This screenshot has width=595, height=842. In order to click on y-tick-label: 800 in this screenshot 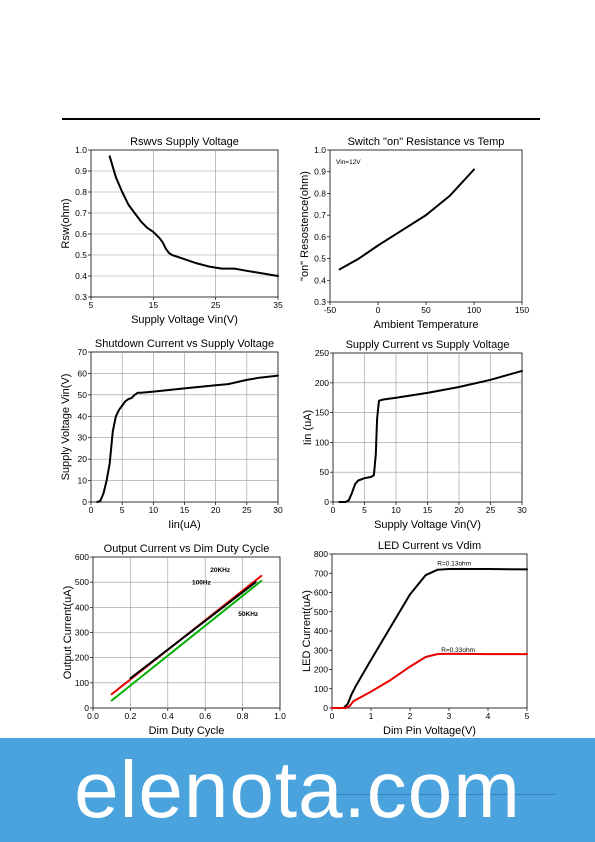, I will do `click(321, 554)`.